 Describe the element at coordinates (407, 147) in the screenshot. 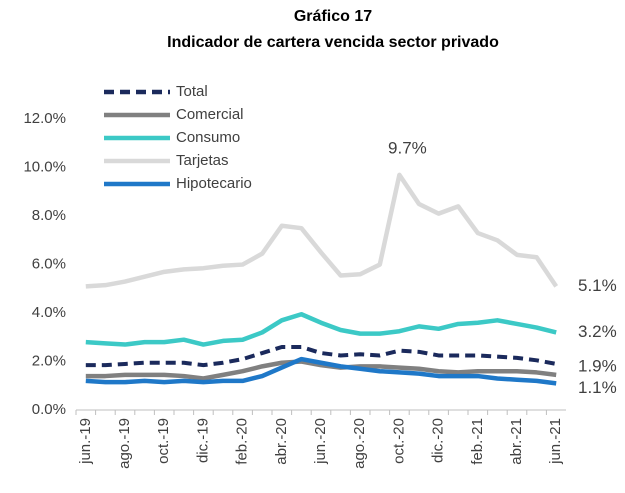

I see `data-label: 9.7%` at that location.